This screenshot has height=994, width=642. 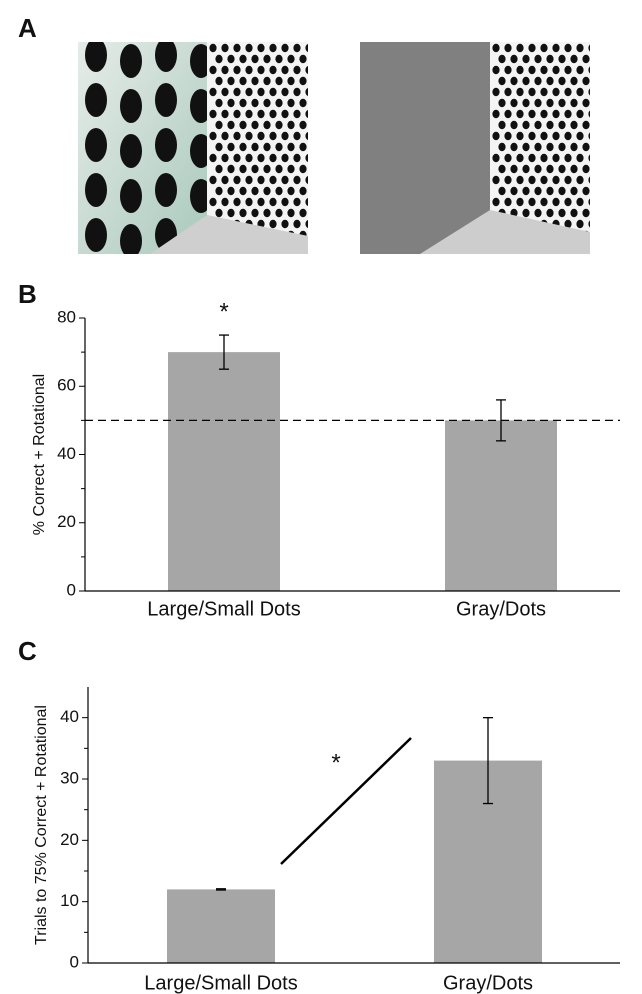 What do you see at coordinates (69, 839) in the screenshot?
I see `y-tick-label: 20` at bounding box center [69, 839].